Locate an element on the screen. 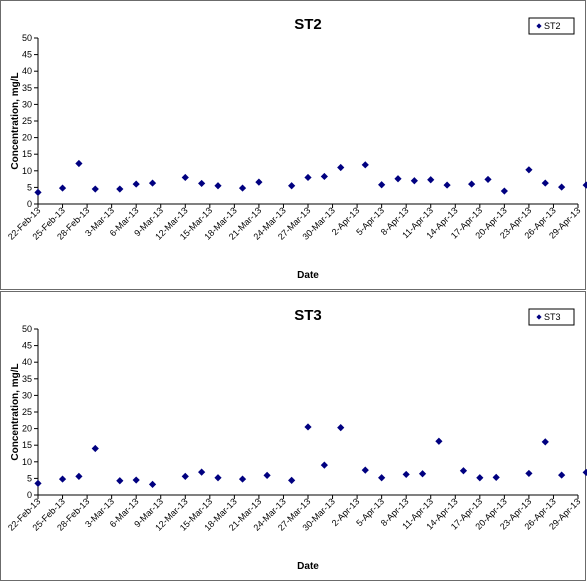 Image resolution: width=587 pixels, height=582 pixels. chart-title: ST2 is located at coordinates (308, 24).